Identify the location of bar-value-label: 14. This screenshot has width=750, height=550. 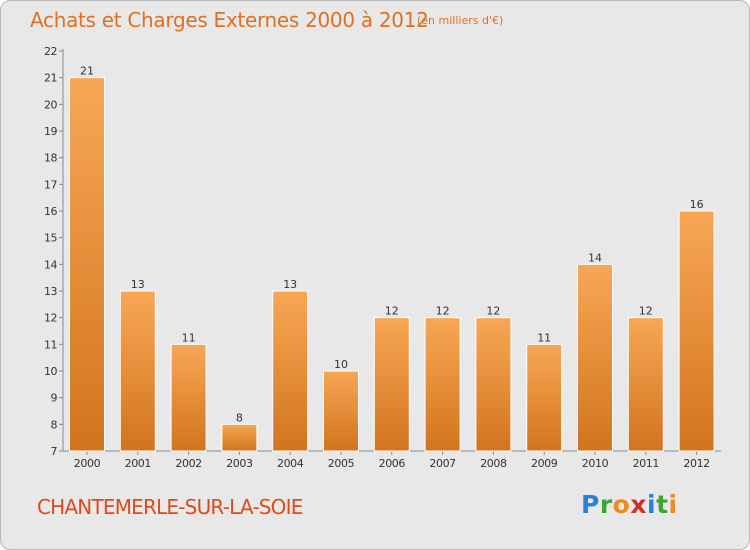
(595, 257).